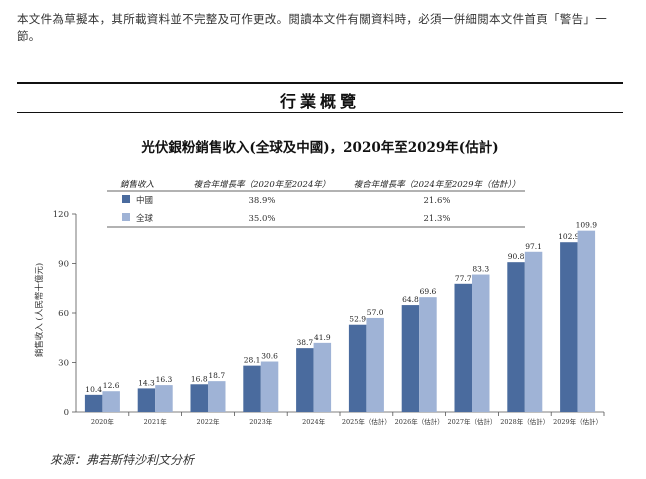 The width and height of the screenshot is (646, 479). I want to click on bar-label-global-5: 57.0, so click(375, 312).